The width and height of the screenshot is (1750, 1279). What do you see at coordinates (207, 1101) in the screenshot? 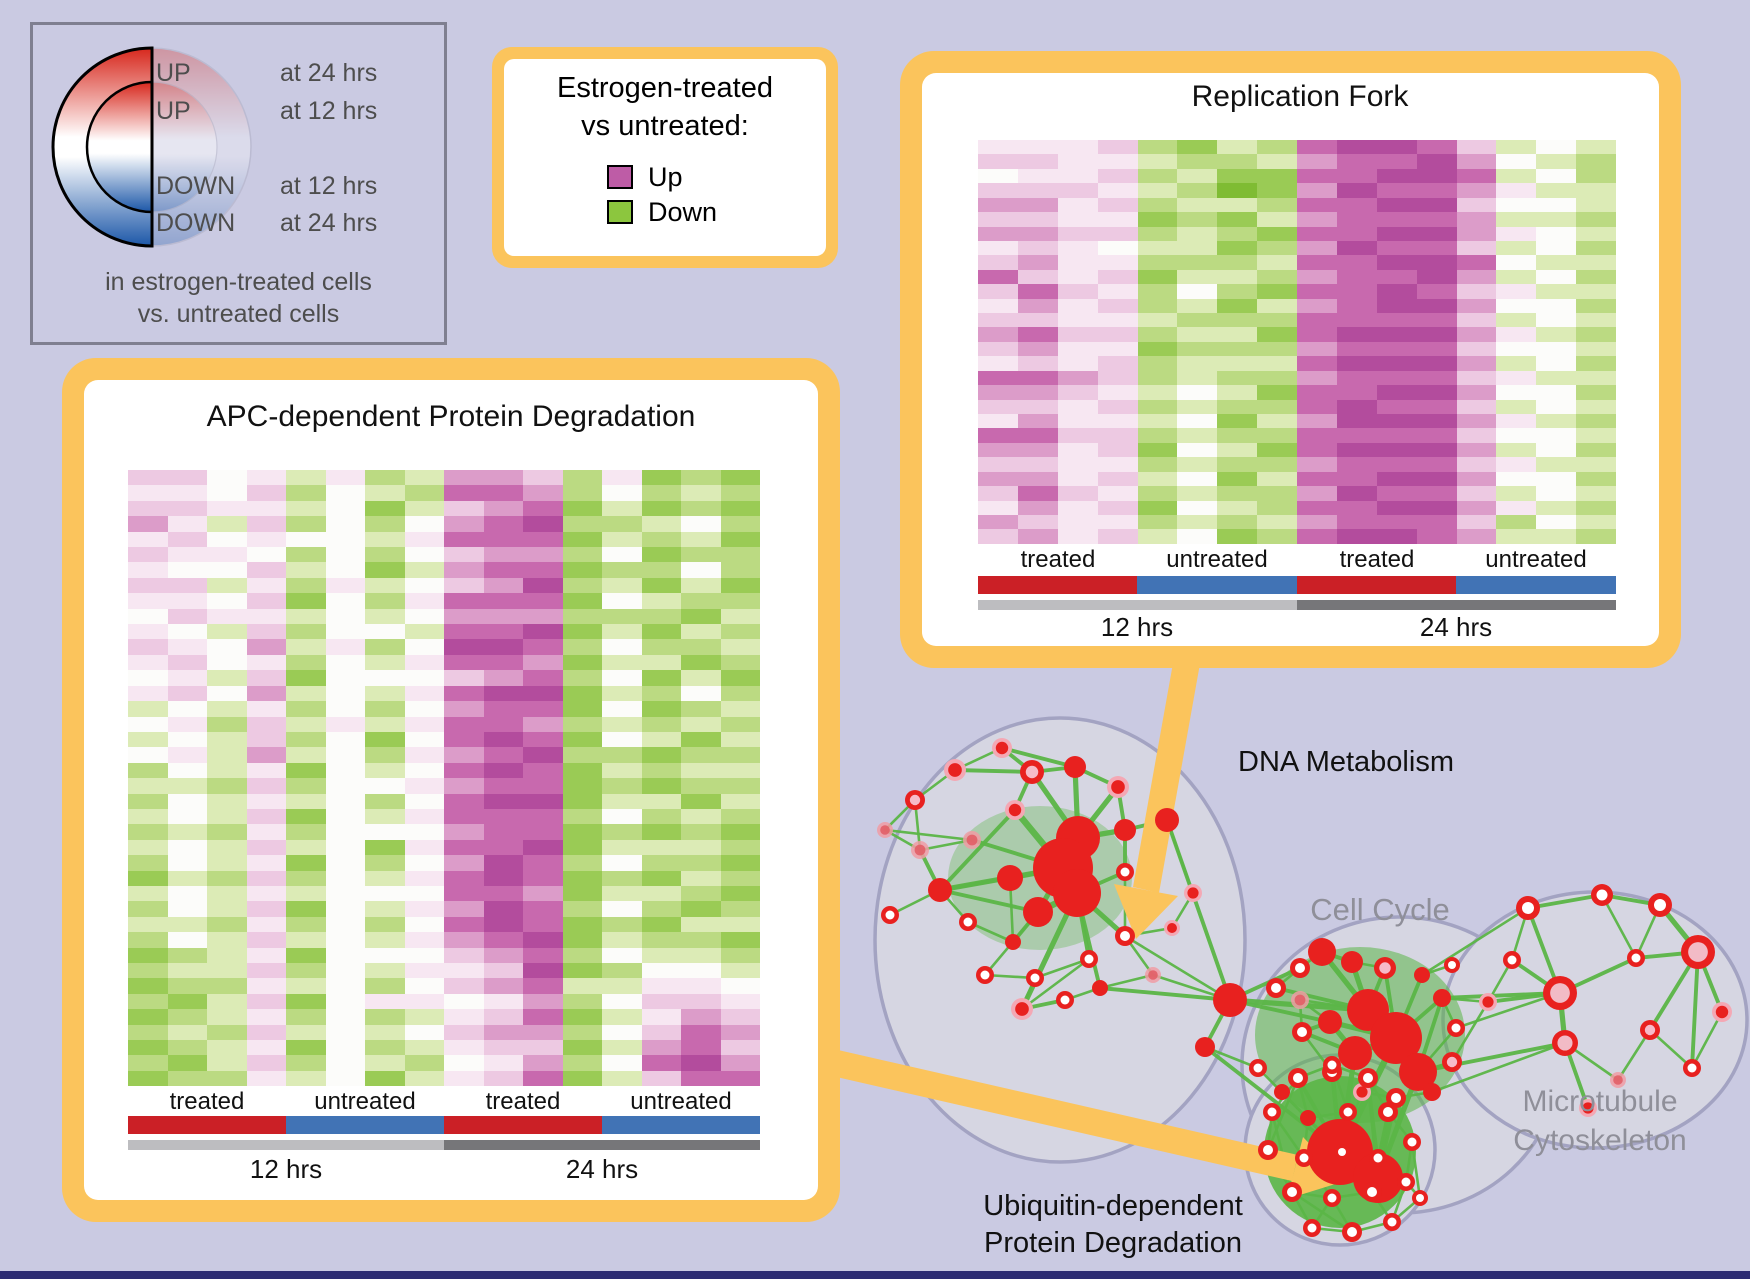
I see `apc-group-treated-12: treated` at bounding box center [207, 1101].